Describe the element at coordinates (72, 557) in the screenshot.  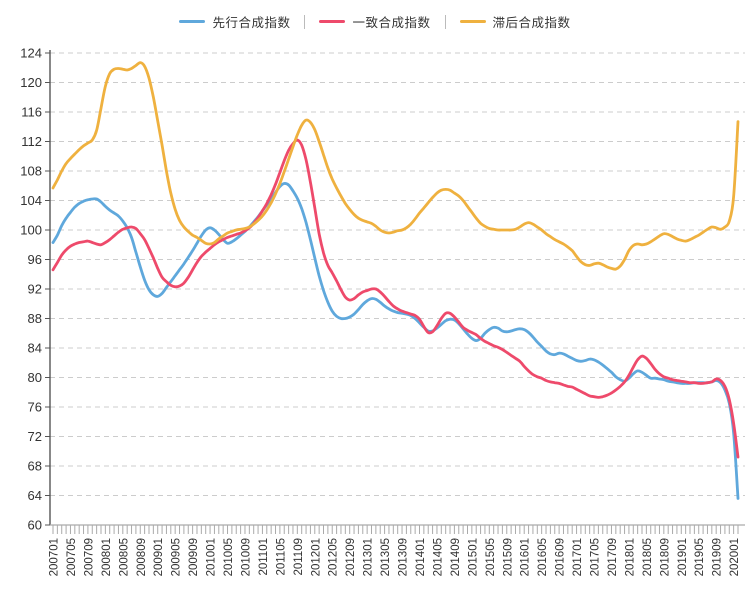
I see `x-tick-label: 200705` at that location.